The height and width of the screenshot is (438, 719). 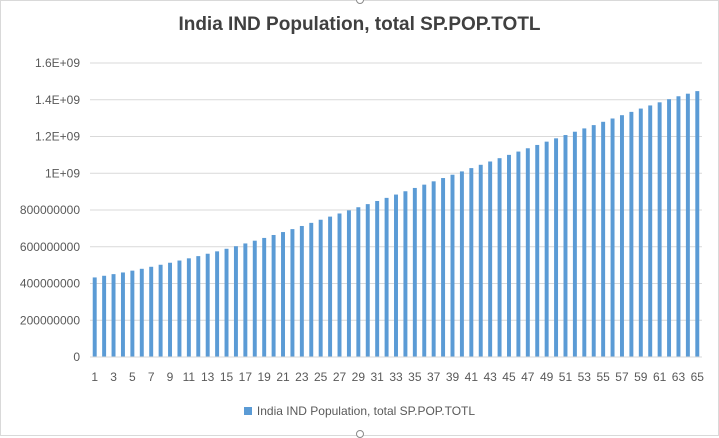 I want to click on x-tick-label: 33, so click(x=396, y=377).